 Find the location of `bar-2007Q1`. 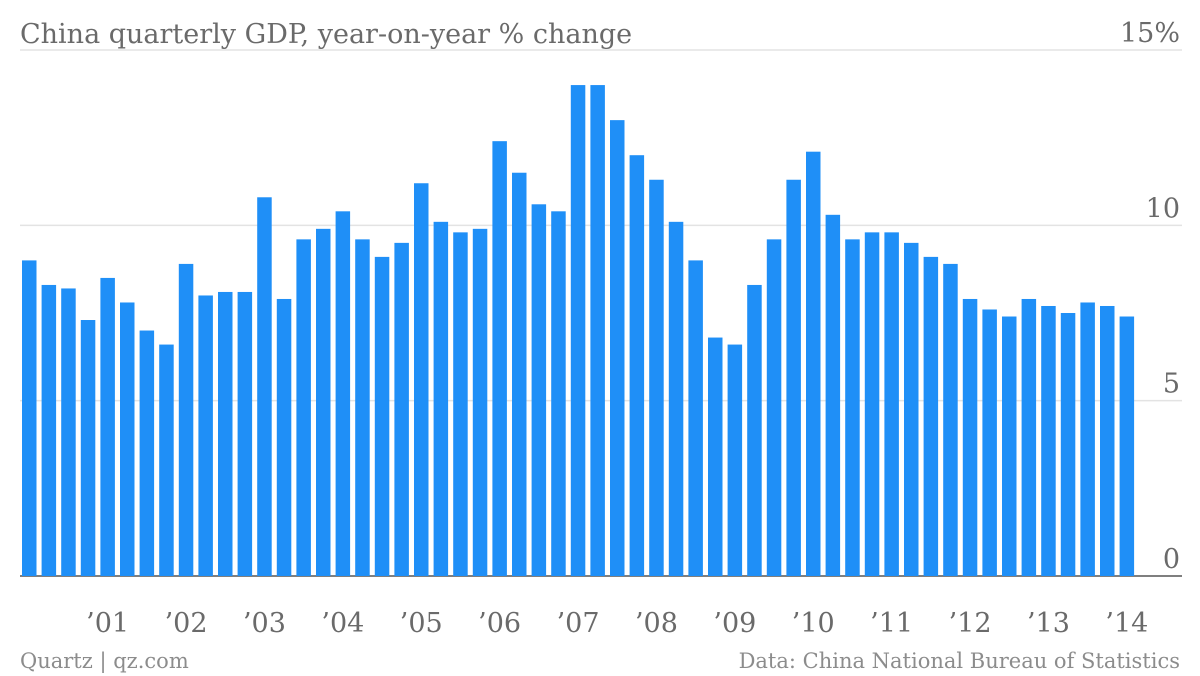

bar-2007Q1 is located at coordinates (558, 393).